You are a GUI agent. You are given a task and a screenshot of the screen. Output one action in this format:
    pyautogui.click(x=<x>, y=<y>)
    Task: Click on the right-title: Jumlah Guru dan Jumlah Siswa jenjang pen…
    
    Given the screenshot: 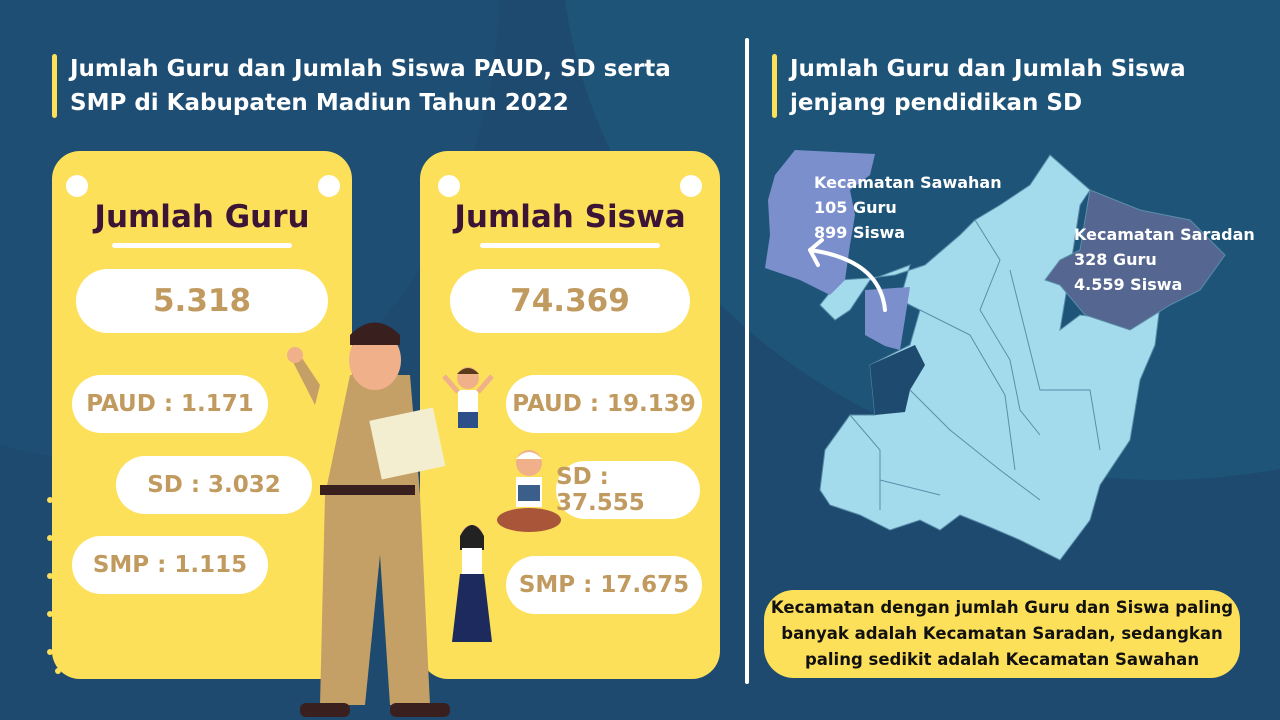 What is the action you would take?
    pyautogui.click(x=979, y=86)
    